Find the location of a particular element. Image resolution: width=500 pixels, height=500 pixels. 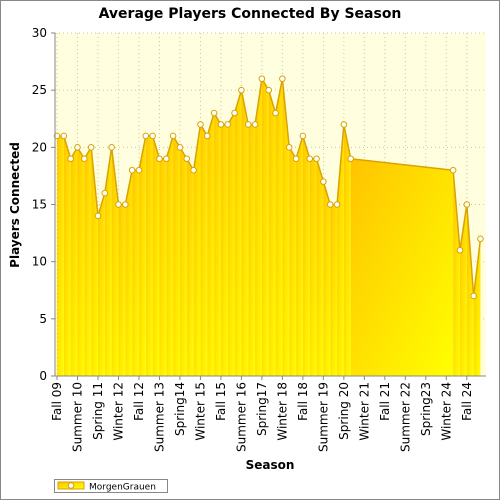

x-tick-label: Summer 16 is located at coordinates (241, 417).